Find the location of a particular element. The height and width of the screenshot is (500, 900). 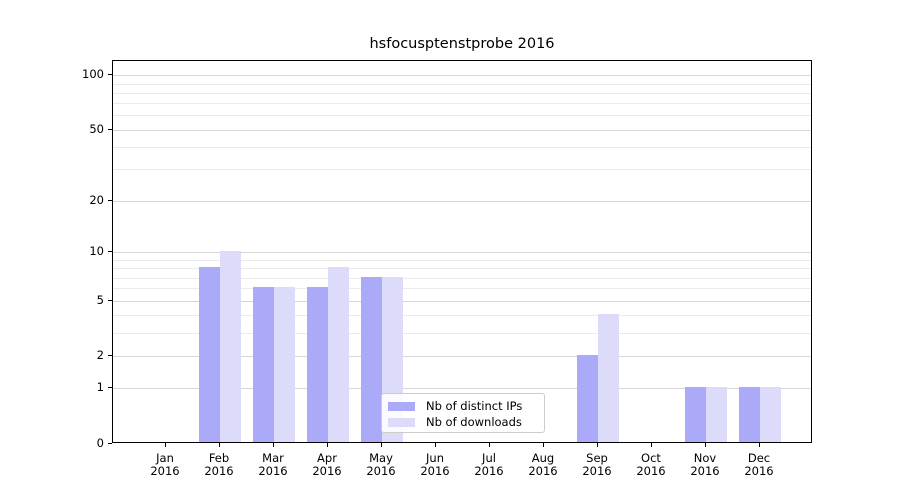

x-tick-month: Jan is located at coordinates (165, 458).